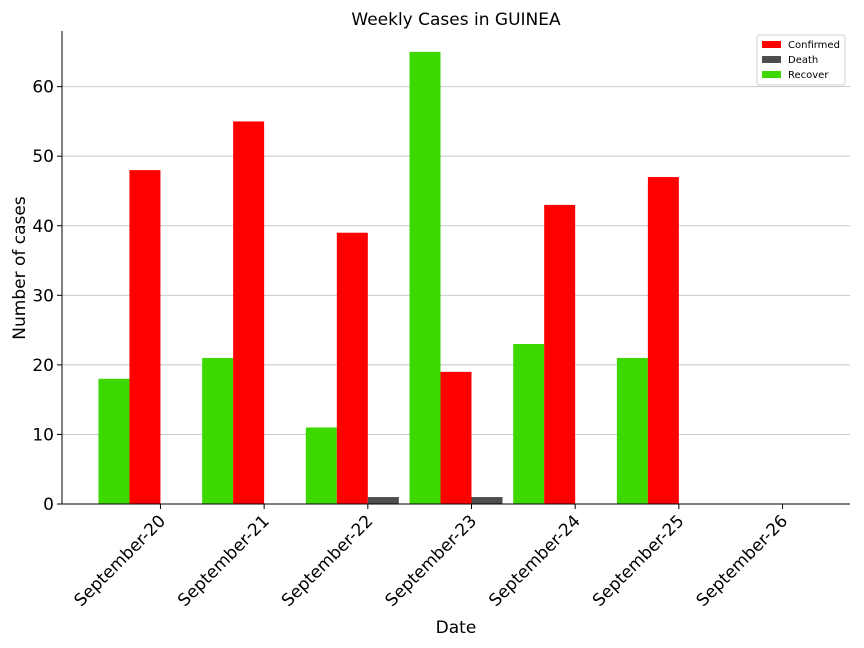 The width and height of the screenshot is (864, 648). Describe the element at coordinates (456, 628) in the screenshot. I see `x-axis-label: Date` at that location.